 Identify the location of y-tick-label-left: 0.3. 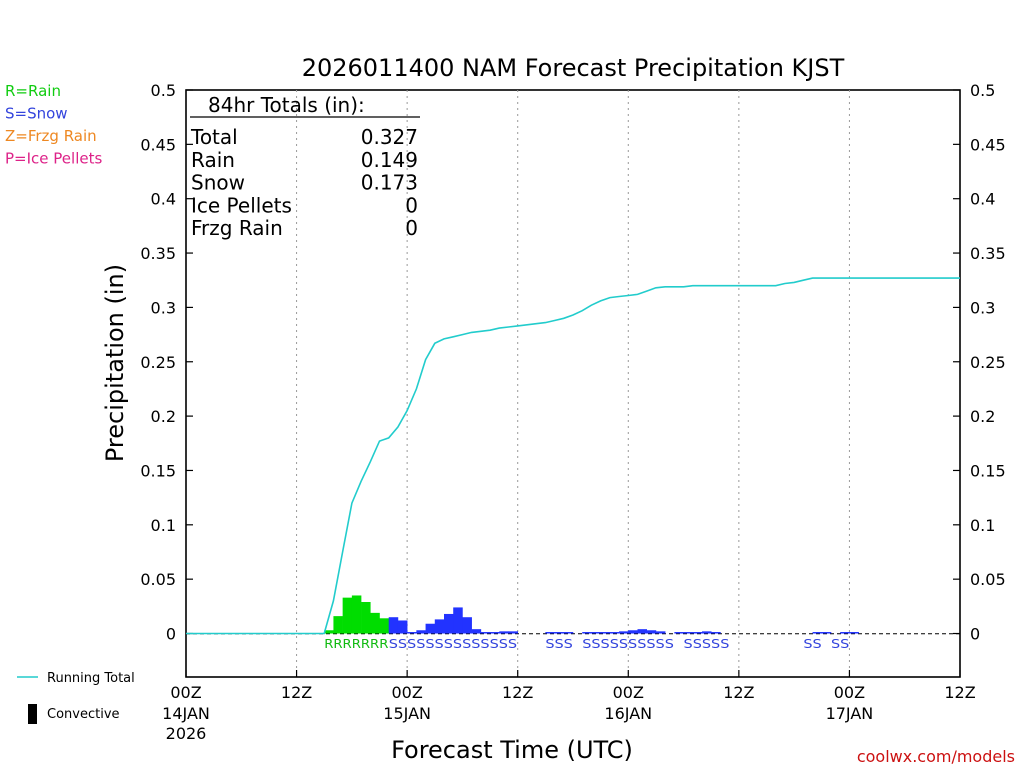
(163, 307).